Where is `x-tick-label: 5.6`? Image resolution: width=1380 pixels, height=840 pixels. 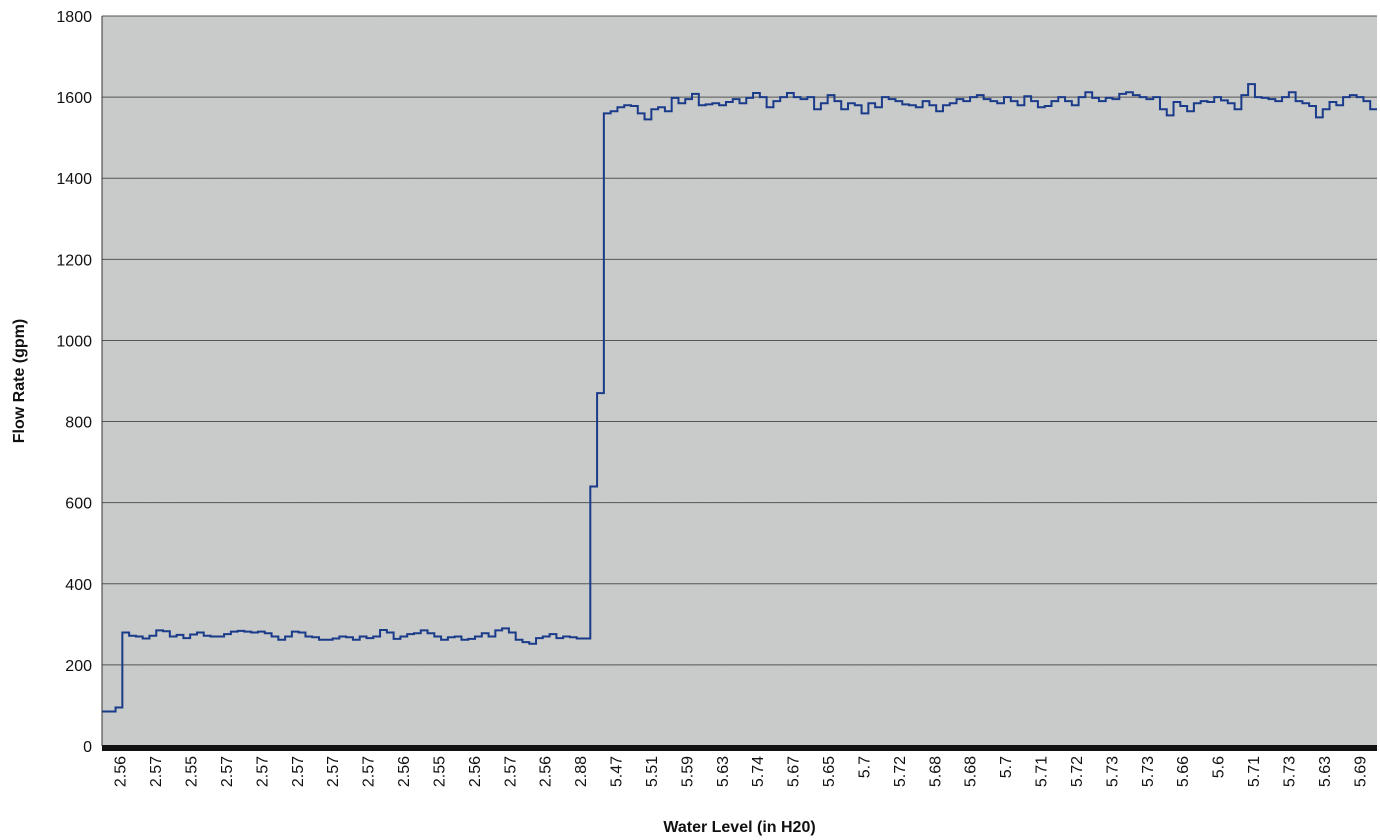
x-tick-label: 5.6 is located at coordinates (1219, 767).